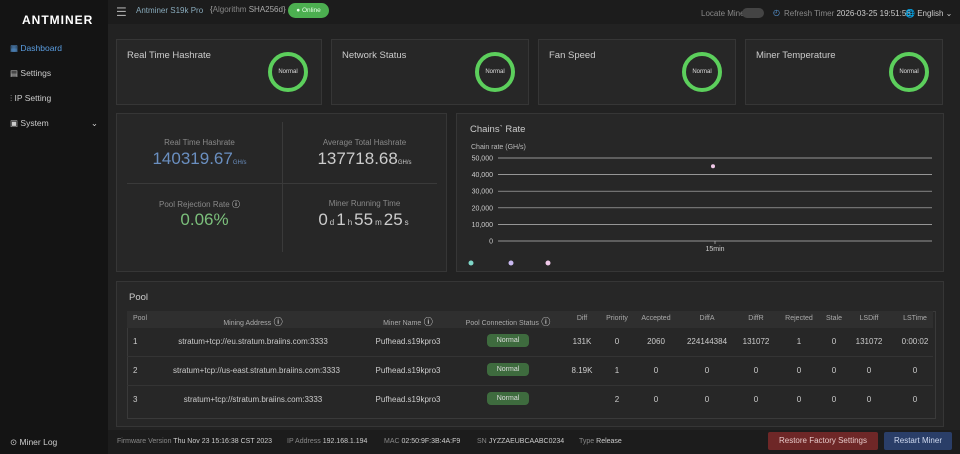 The width and height of the screenshot is (960, 454). Describe the element at coordinates (834, 318) in the screenshot. I see `column-header: Stale` at that location.